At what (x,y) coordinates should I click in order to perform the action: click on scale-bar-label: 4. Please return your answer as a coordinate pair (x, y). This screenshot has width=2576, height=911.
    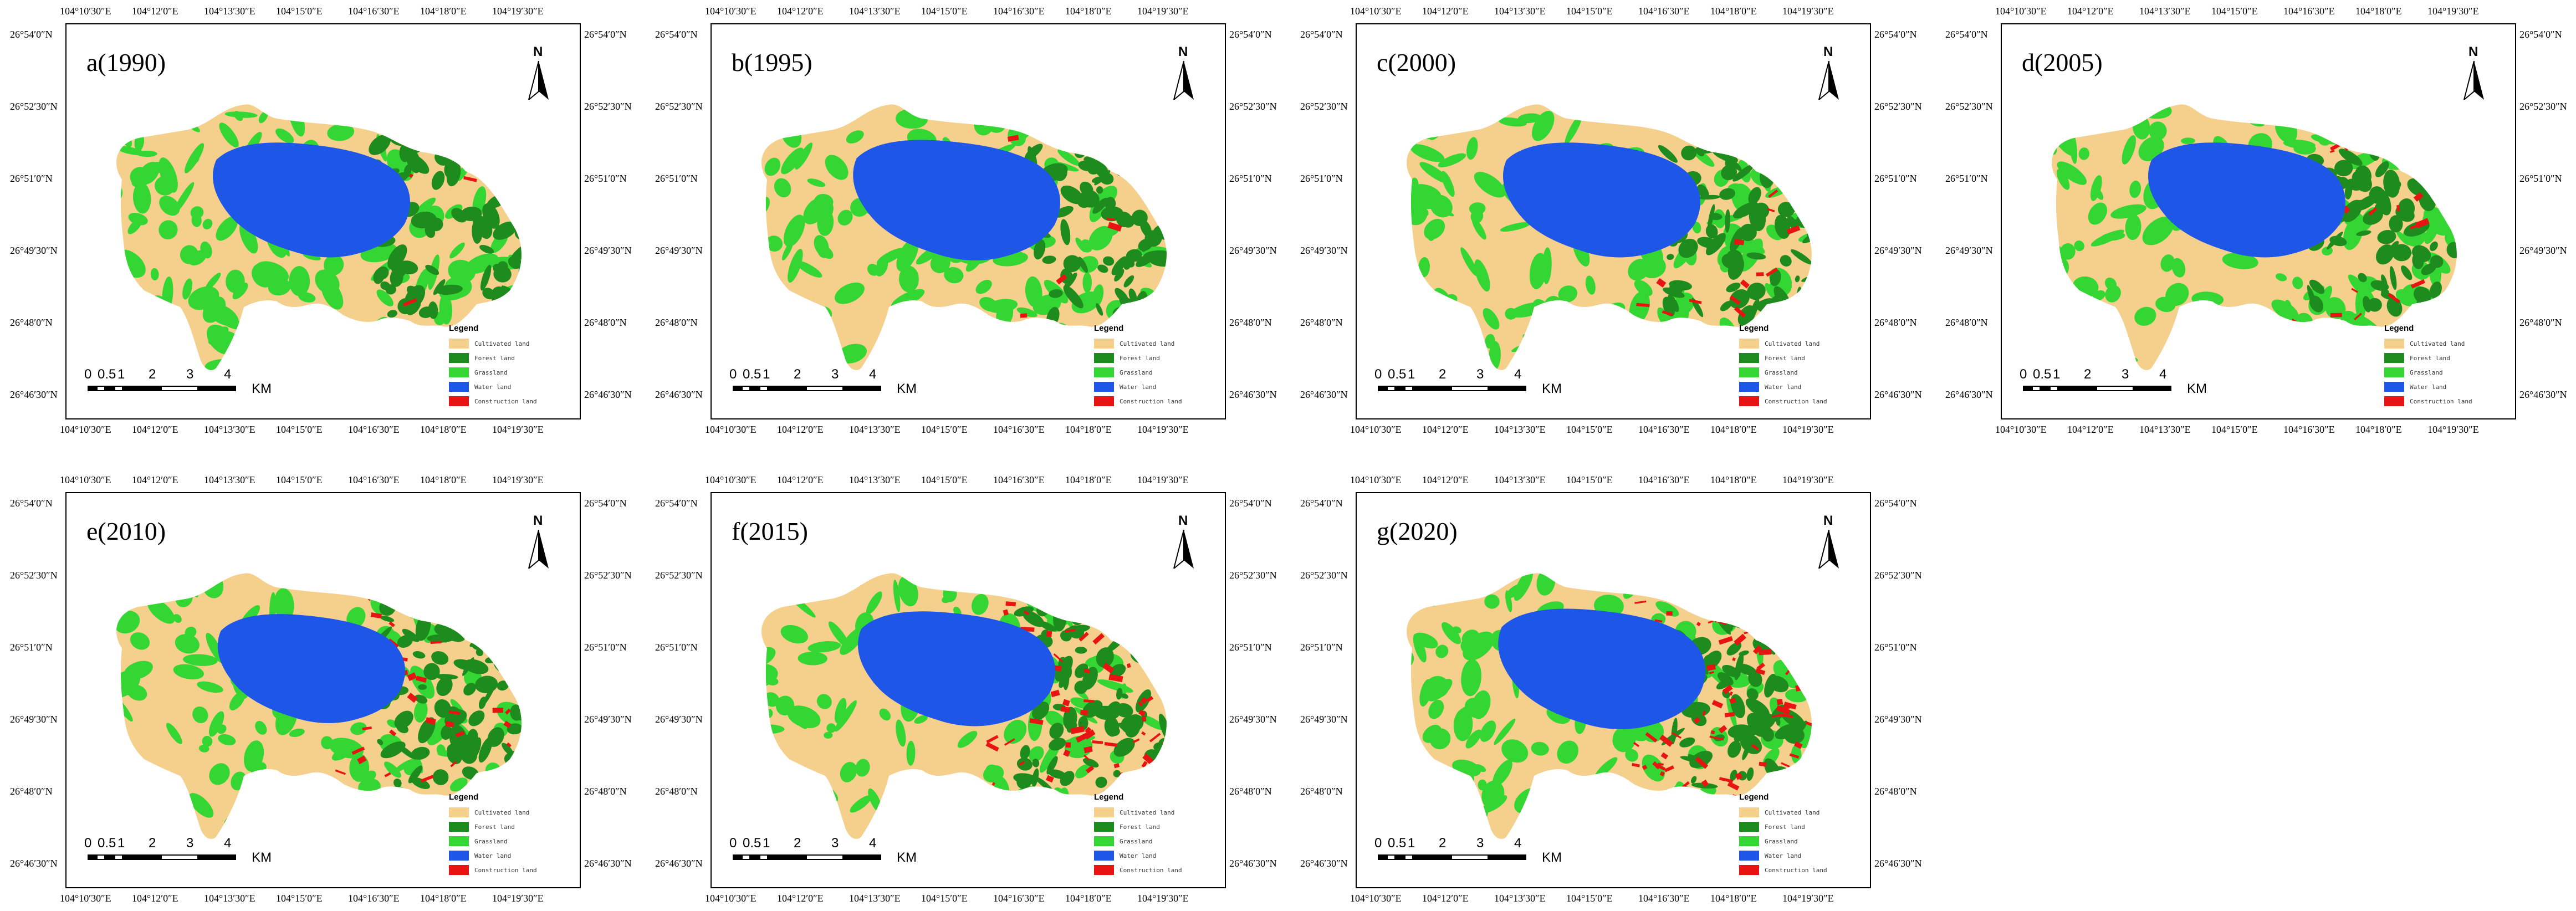
    Looking at the image, I should click on (1518, 374).